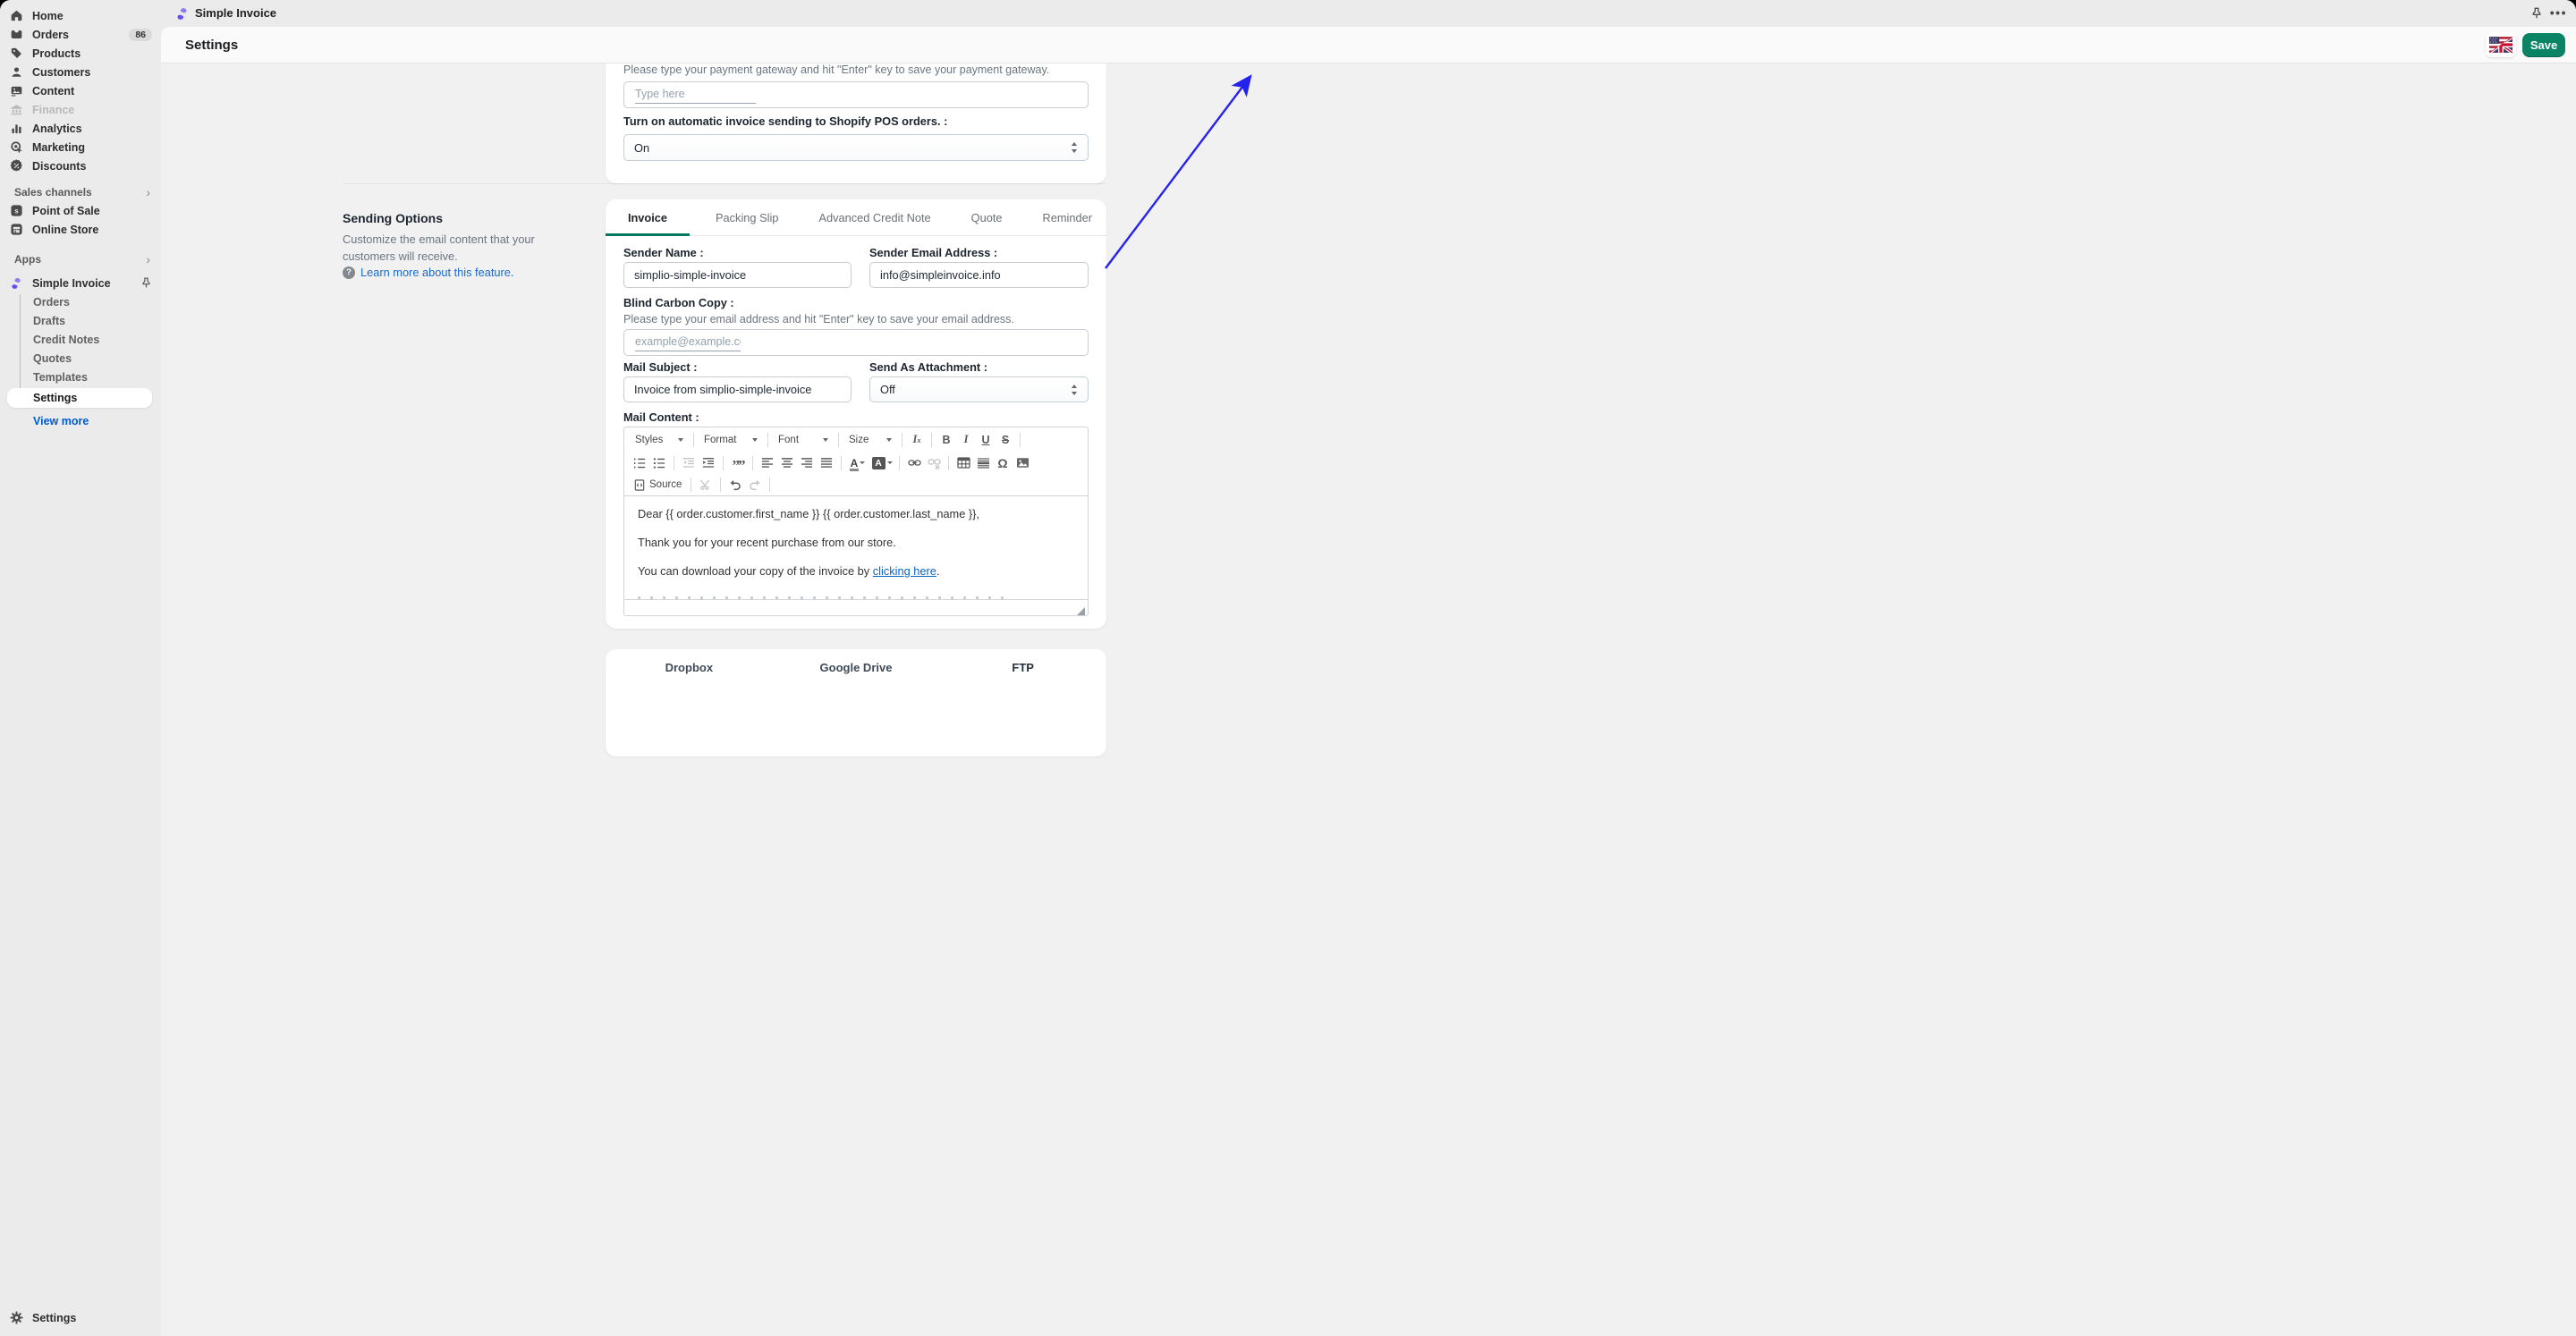 The image size is (2576, 1336). I want to click on tab-invoice: Invoice, so click(648, 217).